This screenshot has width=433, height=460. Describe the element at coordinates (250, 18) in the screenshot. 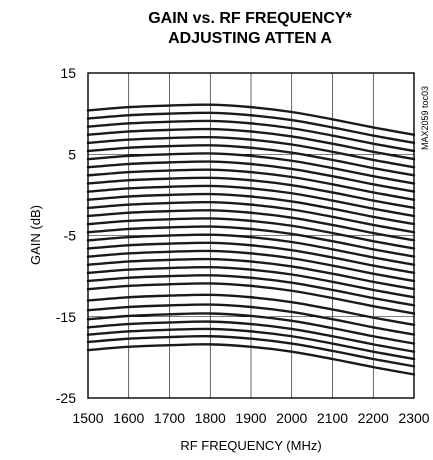

I see `chart-title: GAIN vs. RF FREQUENCY*` at that location.